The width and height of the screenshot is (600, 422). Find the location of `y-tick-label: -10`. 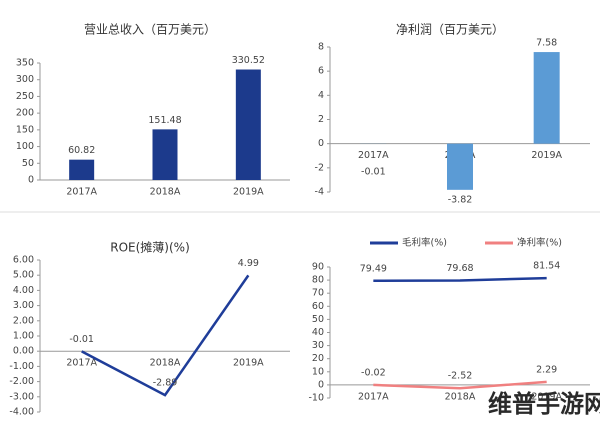

y-tick-label: -10 is located at coordinates (316, 398).